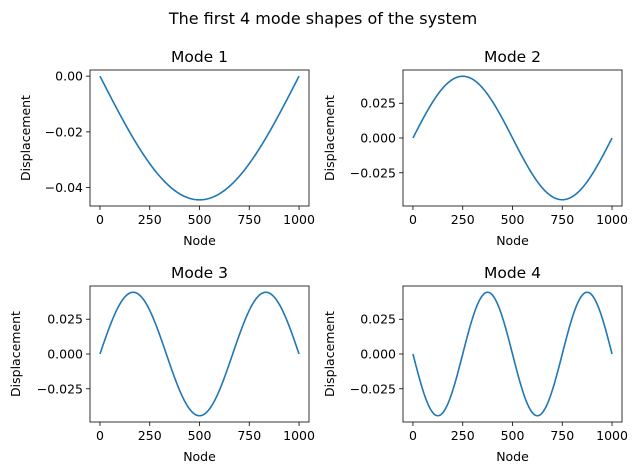 The height and width of the screenshot is (475, 638). What do you see at coordinates (199, 273) in the screenshot?
I see `subplot-title: Mode 3` at bounding box center [199, 273].